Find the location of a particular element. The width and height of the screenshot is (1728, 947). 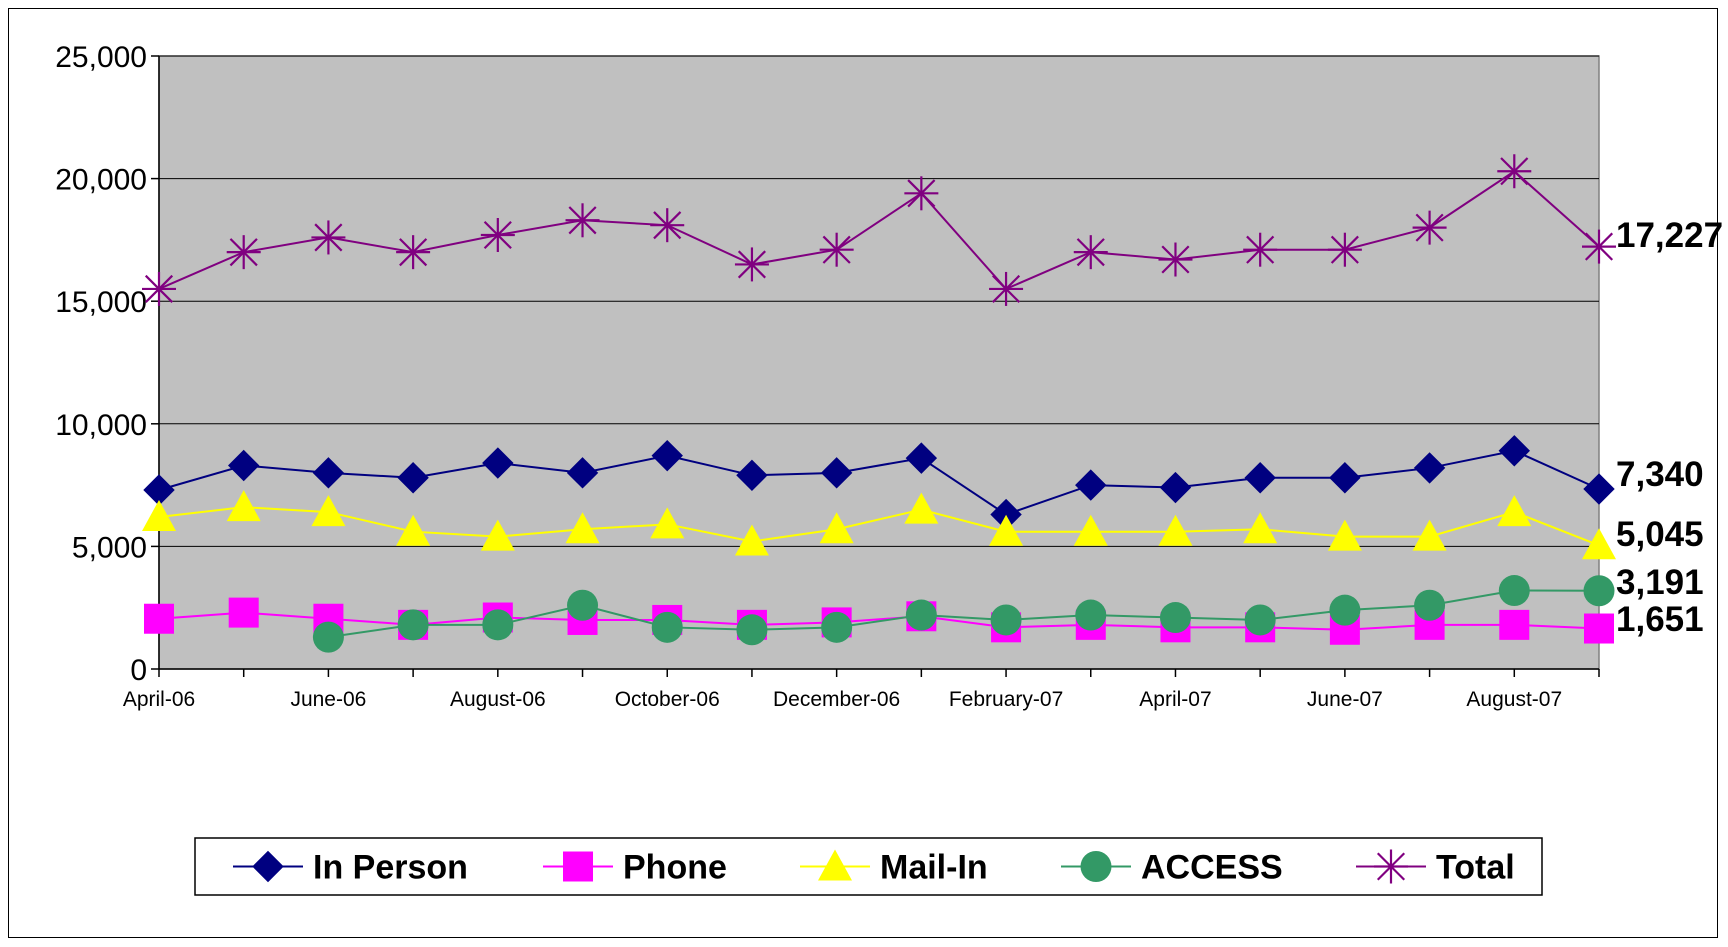

series-total is located at coordinates (879, 230).